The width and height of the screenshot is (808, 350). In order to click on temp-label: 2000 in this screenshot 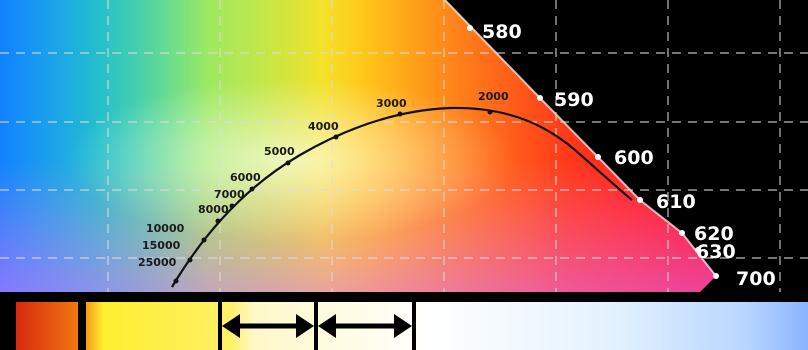, I will do `click(493, 96)`.